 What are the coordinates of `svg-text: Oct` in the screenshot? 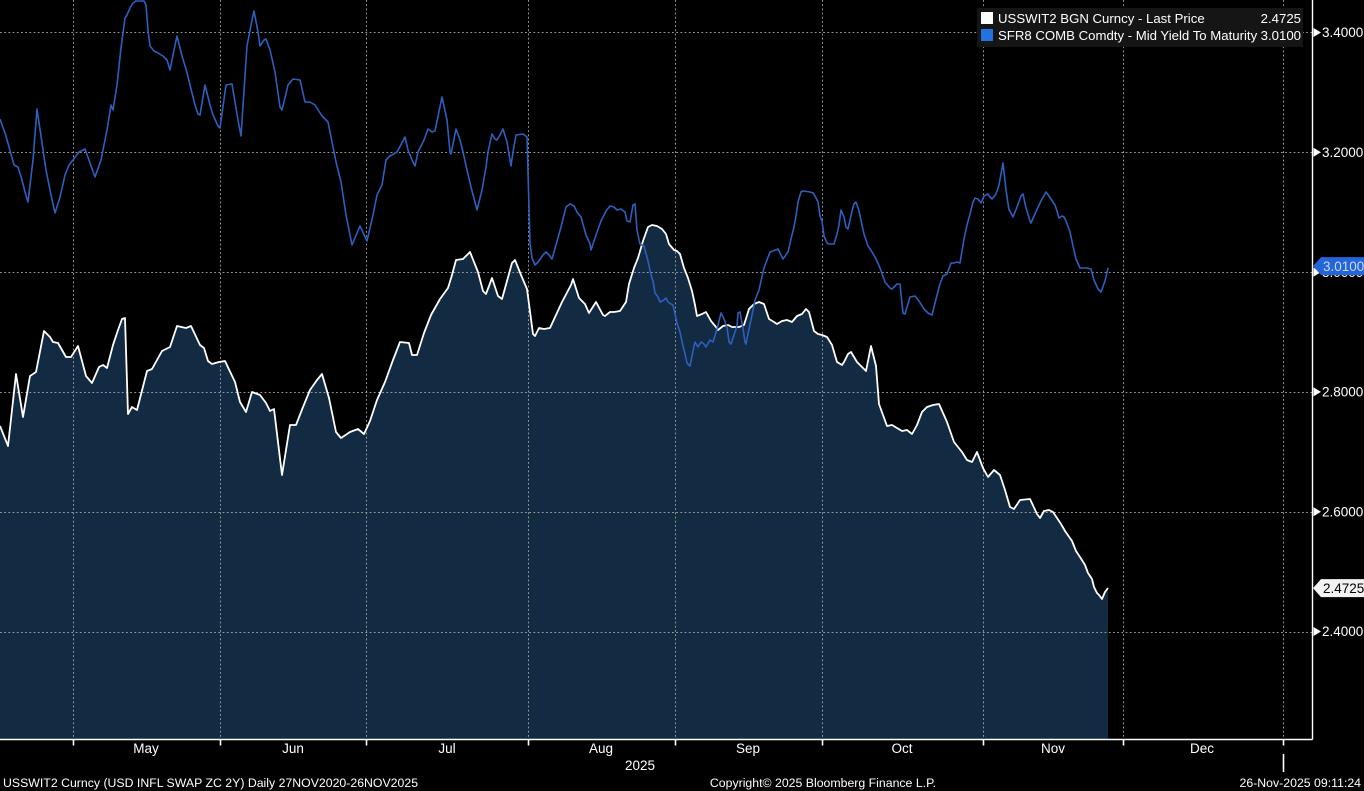 It's located at (901, 748).